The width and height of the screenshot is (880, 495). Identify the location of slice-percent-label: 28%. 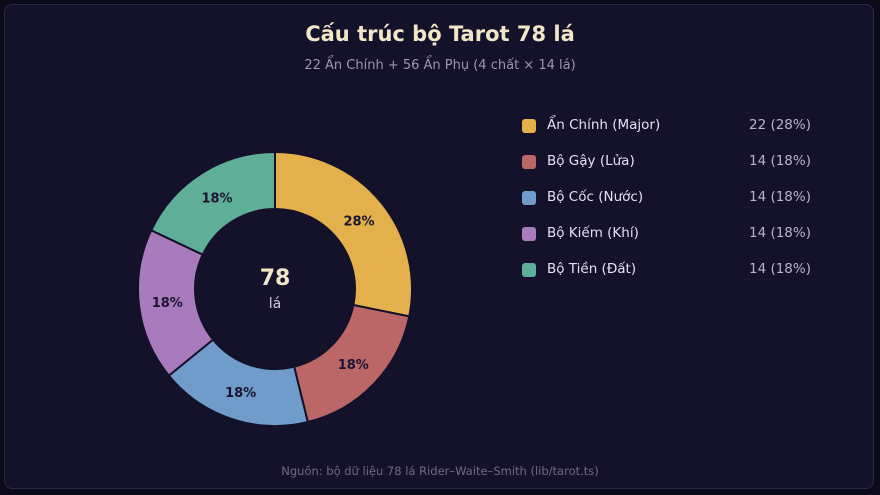
(358, 221).